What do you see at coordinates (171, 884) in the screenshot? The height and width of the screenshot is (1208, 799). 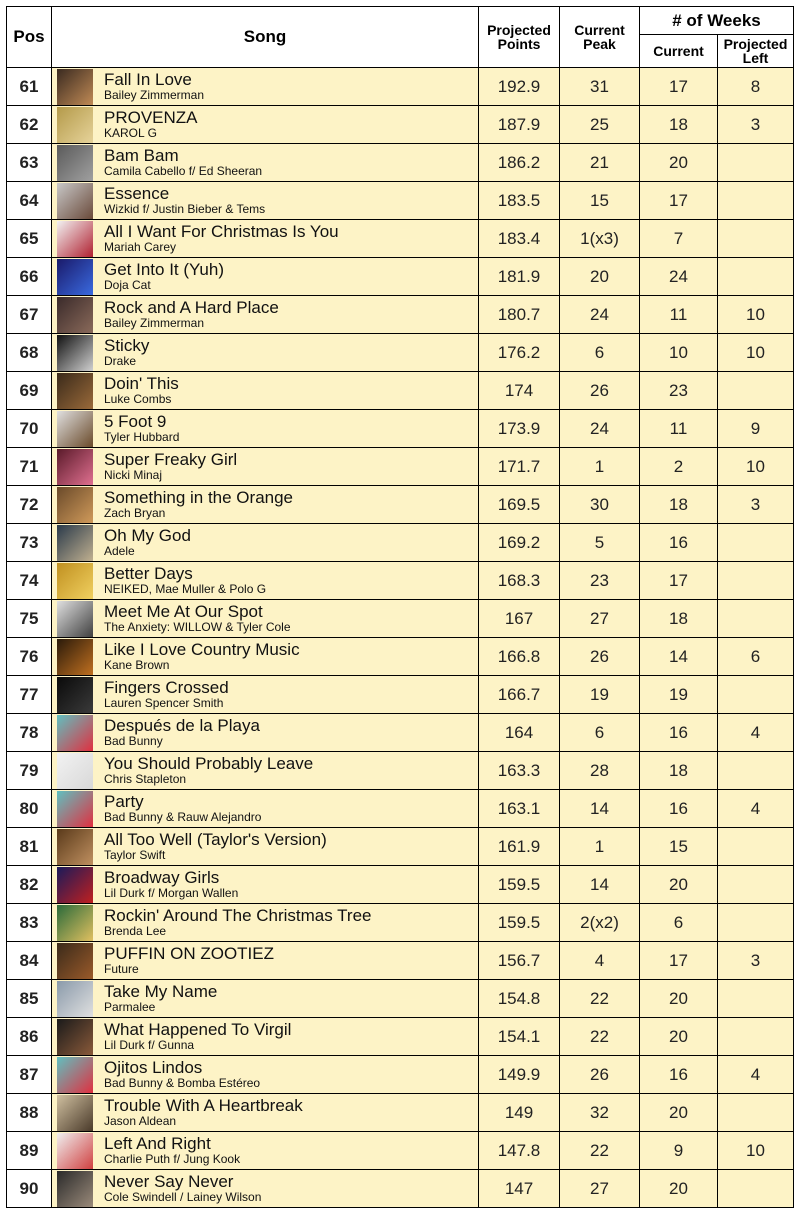 I see `song-meta: Broadway Girls Lil Durk f/ Morgan Wallen` at bounding box center [171, 884].